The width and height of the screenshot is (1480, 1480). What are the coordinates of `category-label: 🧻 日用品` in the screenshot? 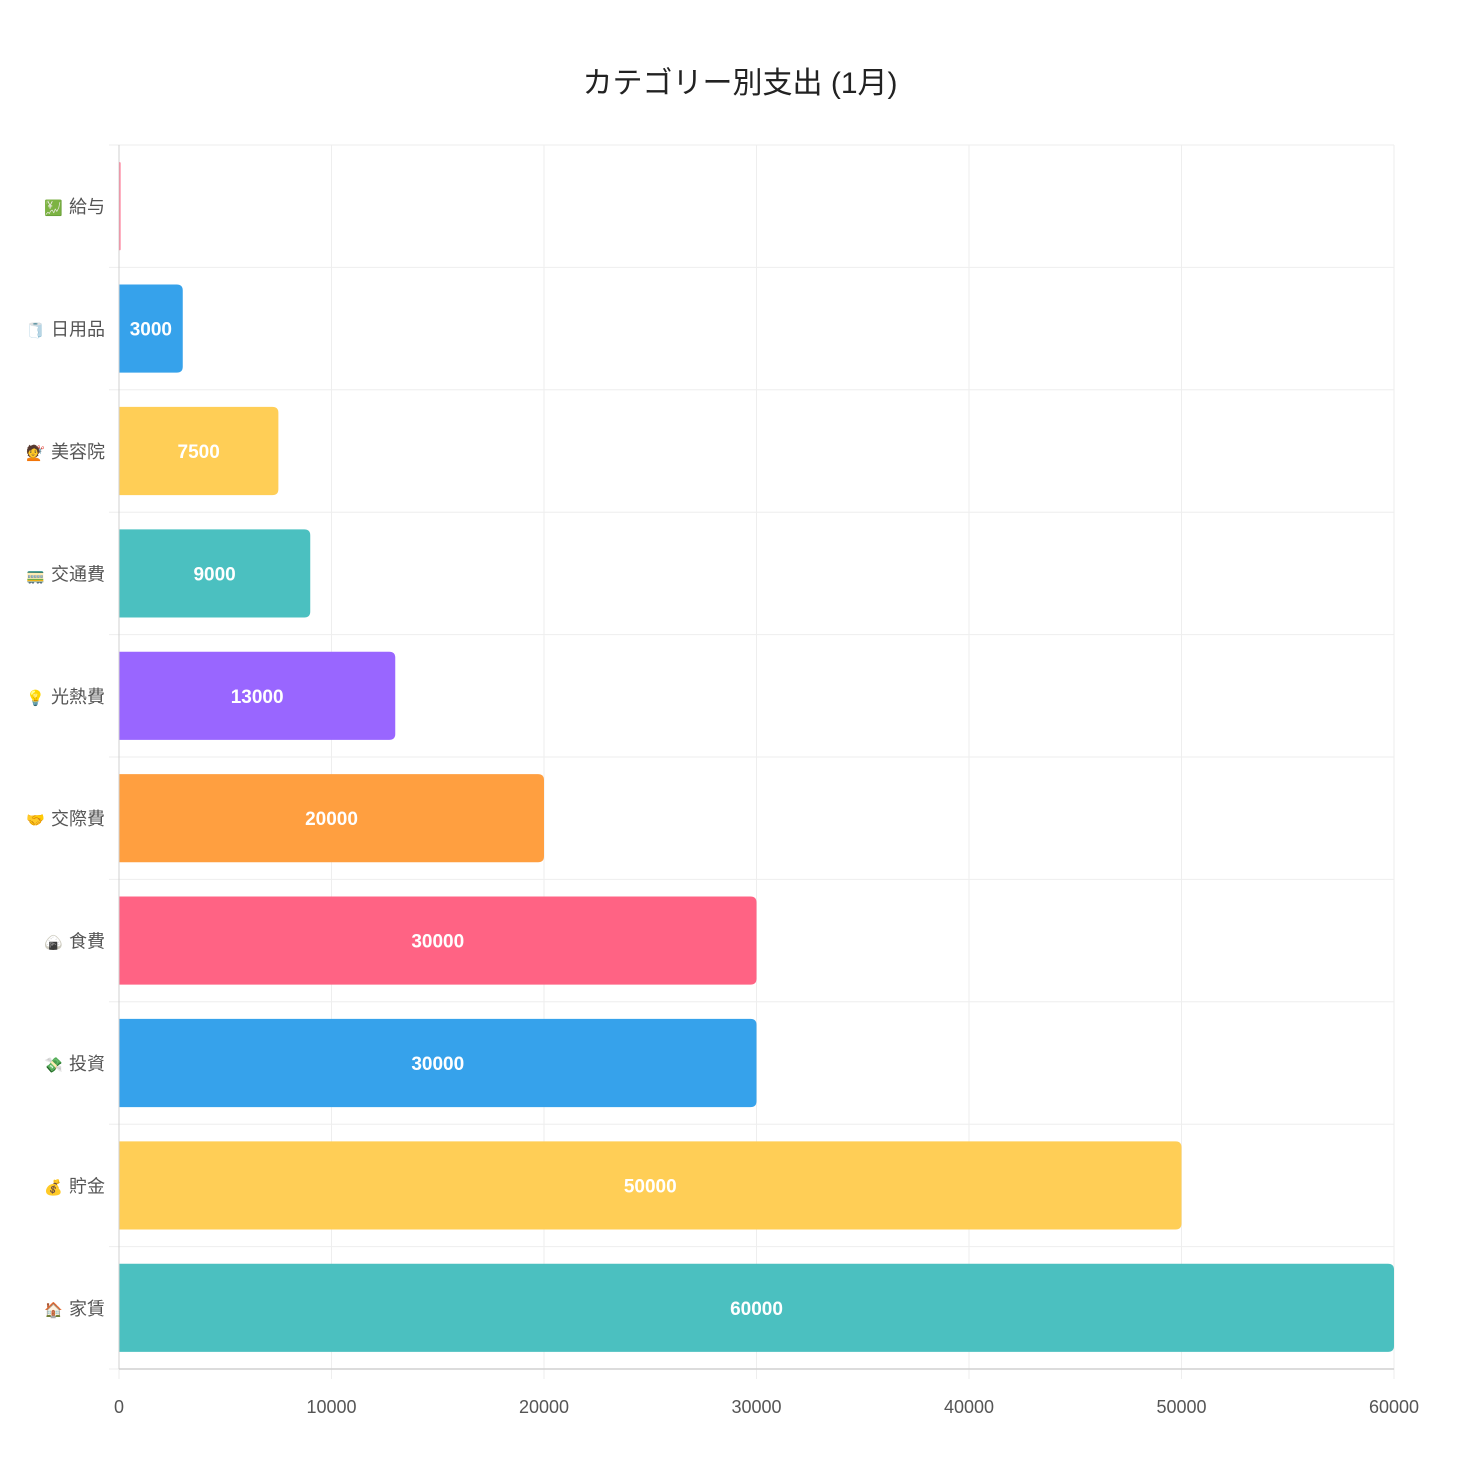 It's located at (65, 330).